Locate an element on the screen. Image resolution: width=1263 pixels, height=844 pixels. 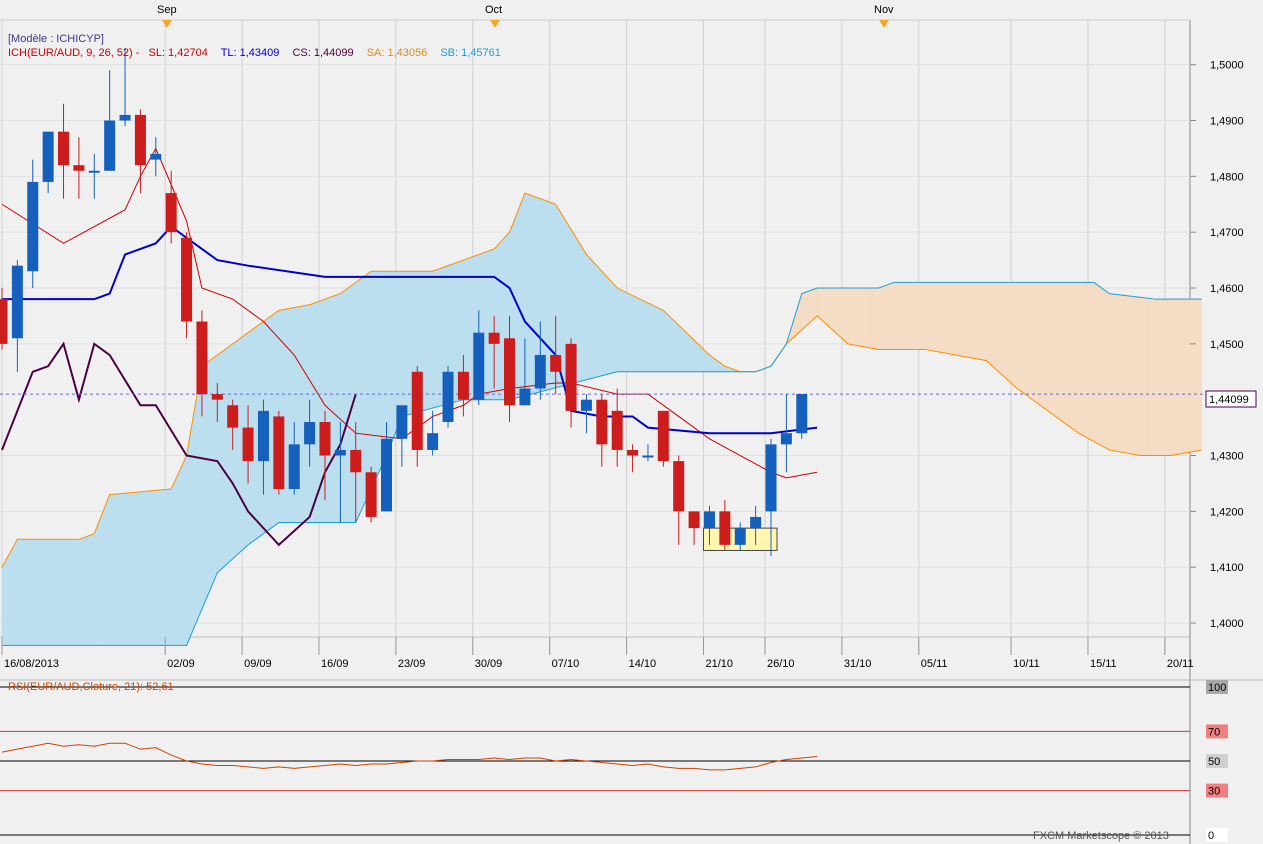
sa-label: SA: 1,43056 is located at coordinates (397, 53).